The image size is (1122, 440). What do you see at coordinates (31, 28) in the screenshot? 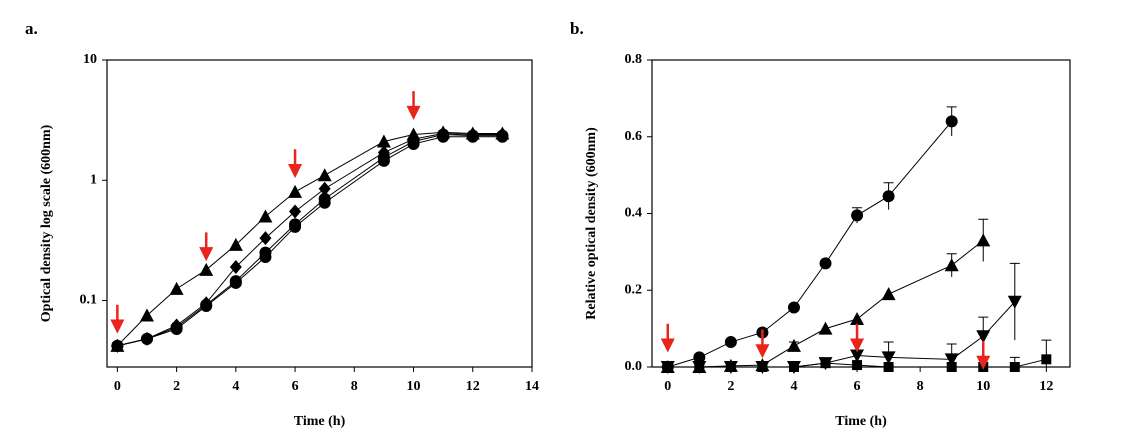
I see `panel-label: a.` at bounding box center [31, 28].